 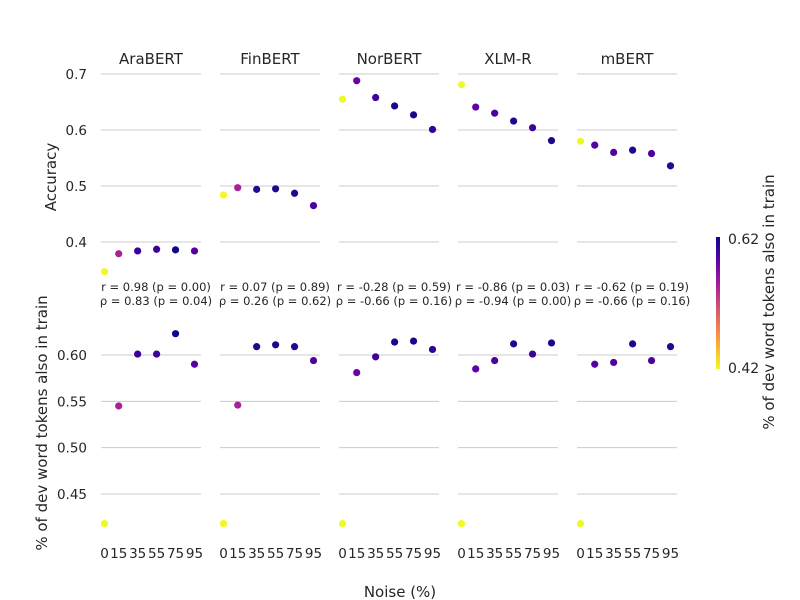 What do you see at coordinates (390, 59) in the screenshot?
I see `panel-title-norbert: NorBERT` at bounding box center [390, 59].